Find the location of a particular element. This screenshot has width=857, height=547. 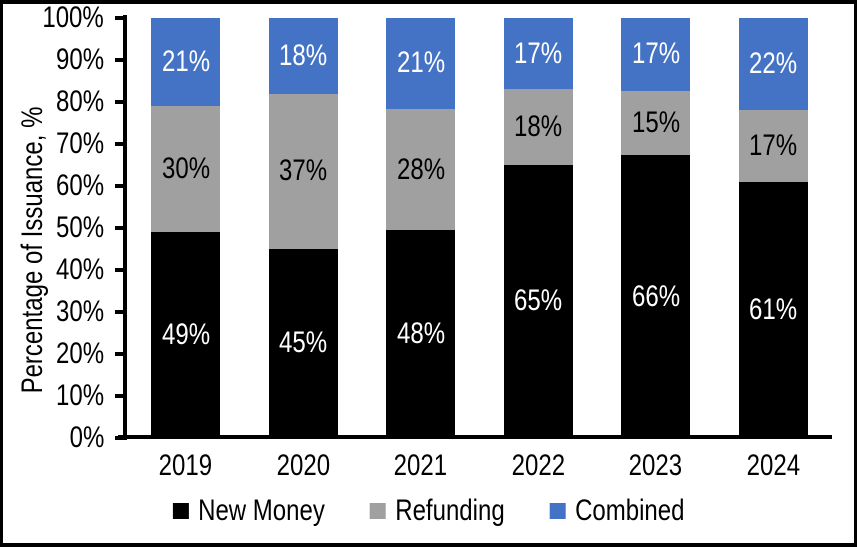

y-tick-label-text: 100% is located at coordinates (73, 17).